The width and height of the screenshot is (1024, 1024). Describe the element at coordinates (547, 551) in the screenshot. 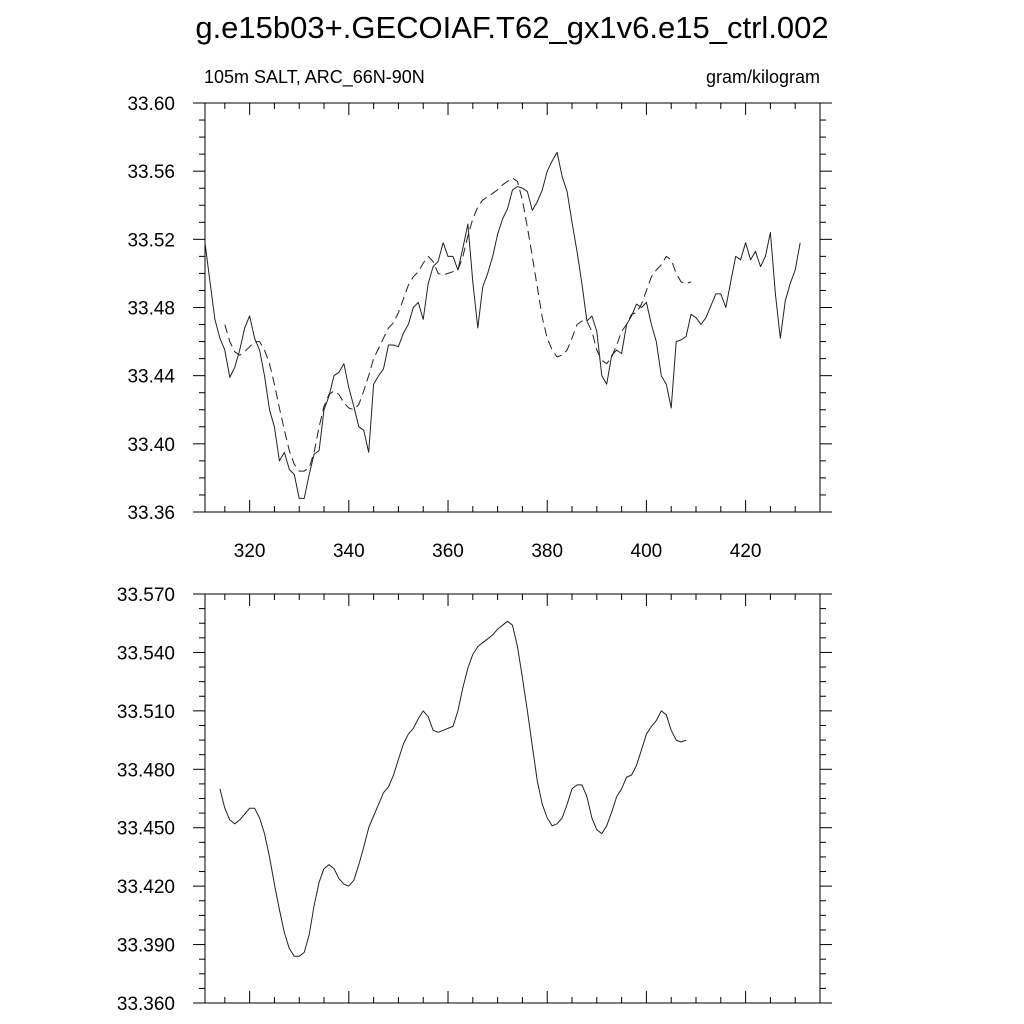

I see `top-xtick-label: 380` at that location.